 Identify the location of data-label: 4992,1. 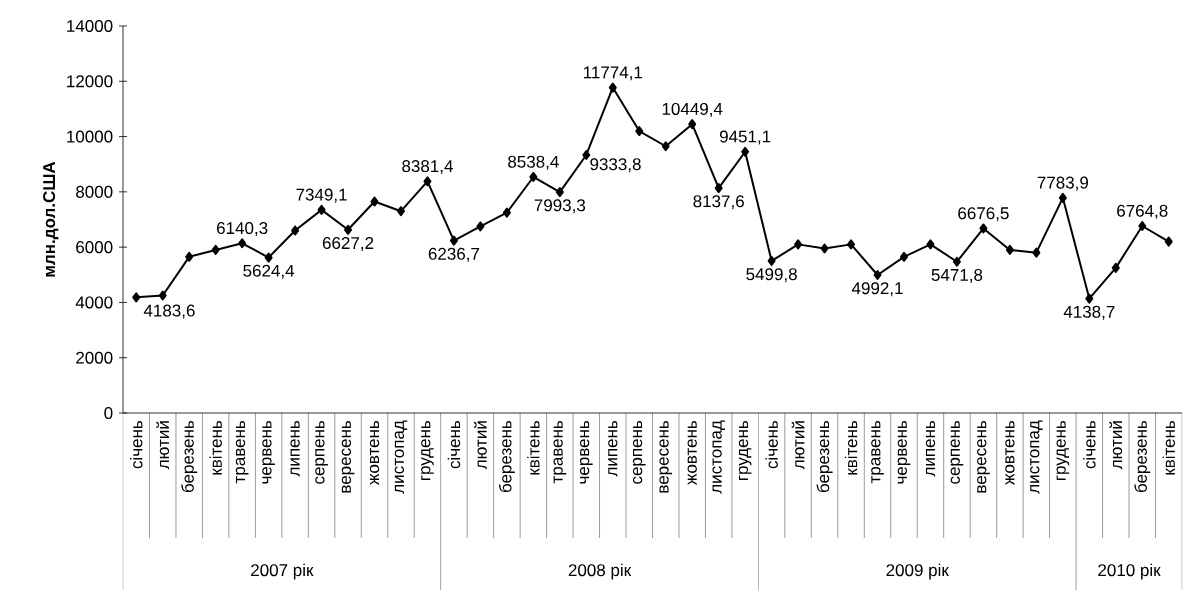
(877, 289).